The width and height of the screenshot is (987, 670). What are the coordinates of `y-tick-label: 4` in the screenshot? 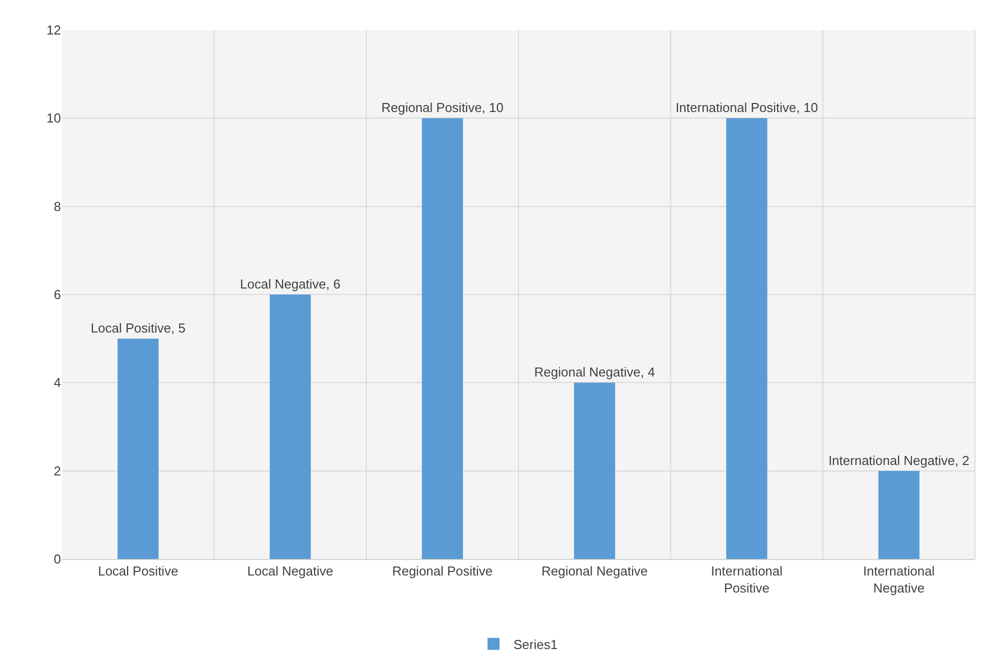 It's located at (57, 382).